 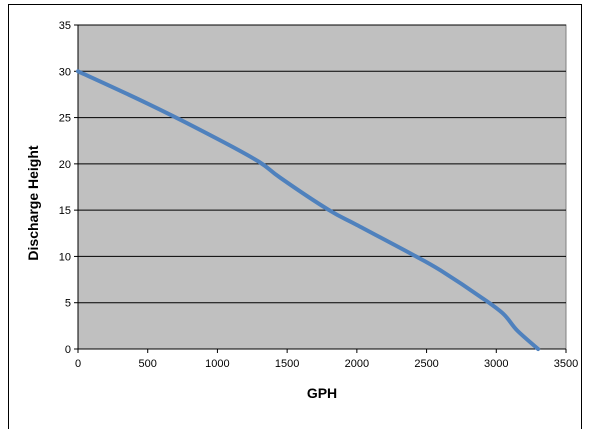 What do you see at coordinates (566, 364) in the screenshot?
I see `x-tick-label: 3500` at bounding box center [566, 364].